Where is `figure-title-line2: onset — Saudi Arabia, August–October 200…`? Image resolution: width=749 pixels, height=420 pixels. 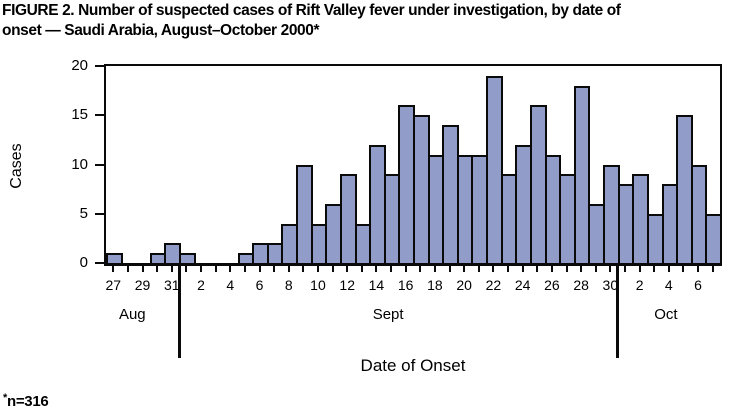 figure-title-line2: onset — Saudi Arabia, August–October 200… is located at coordinates (161, 30).